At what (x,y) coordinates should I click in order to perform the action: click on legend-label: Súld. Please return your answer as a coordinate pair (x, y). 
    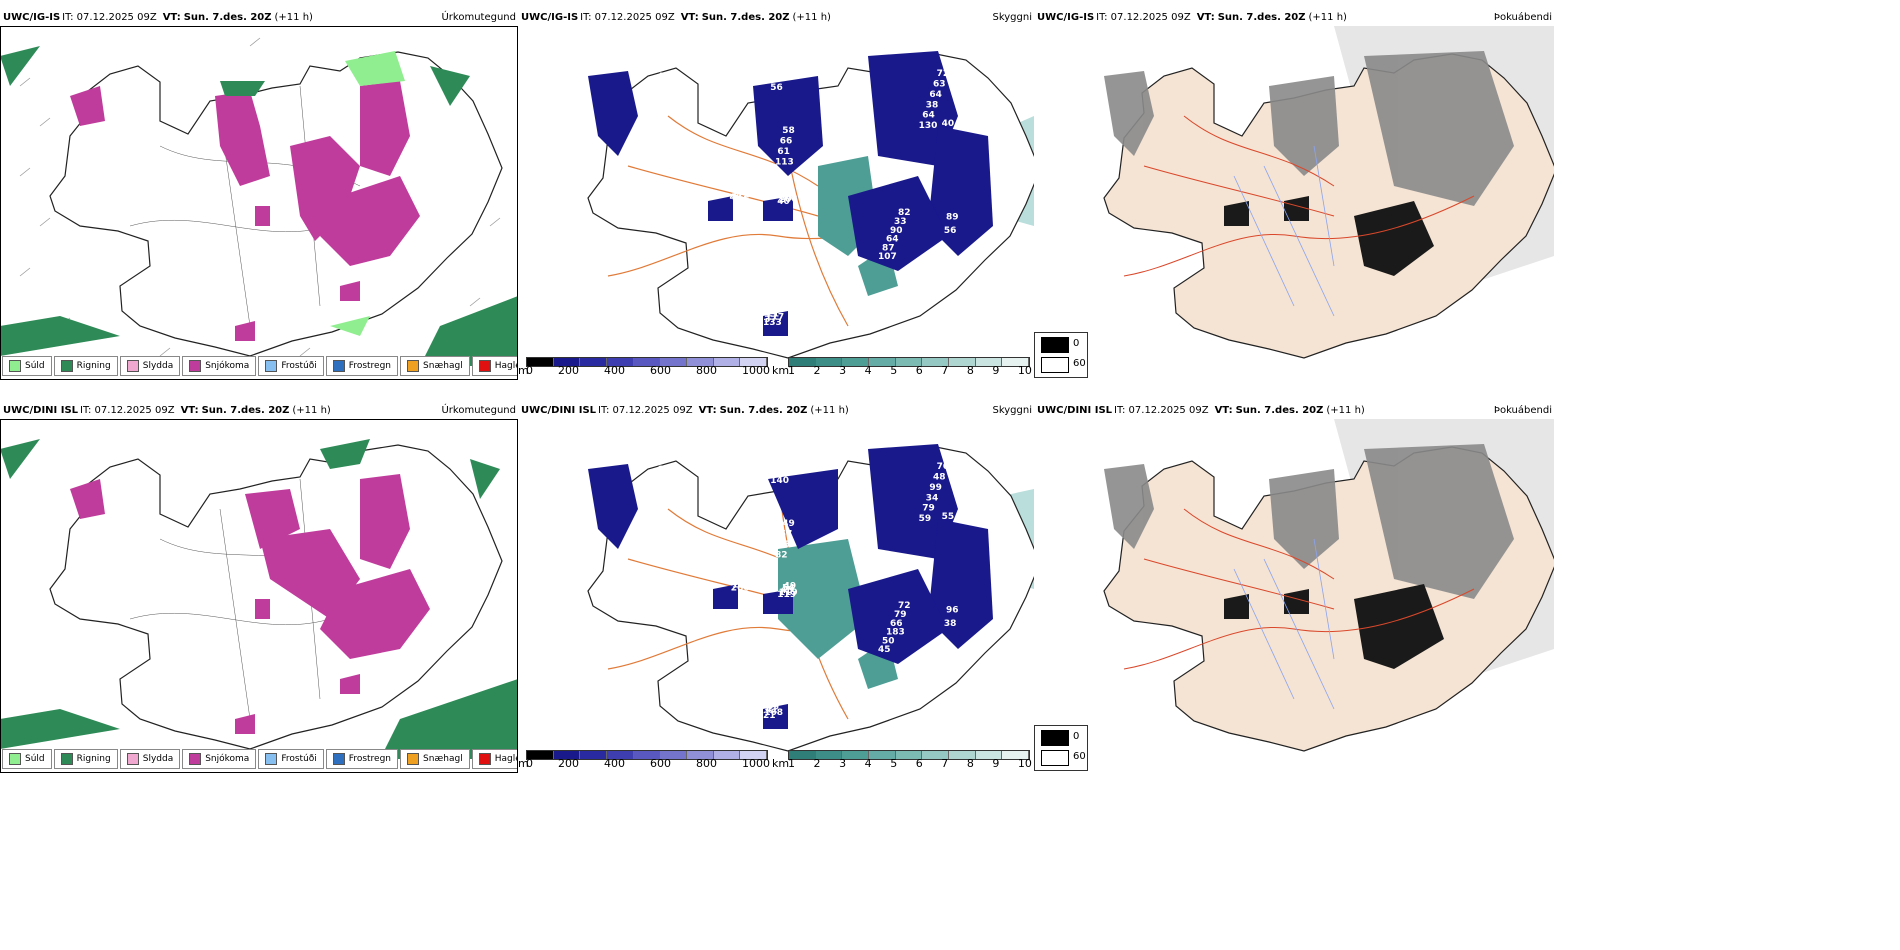
    Looking at the image, I should click on (35, 759).